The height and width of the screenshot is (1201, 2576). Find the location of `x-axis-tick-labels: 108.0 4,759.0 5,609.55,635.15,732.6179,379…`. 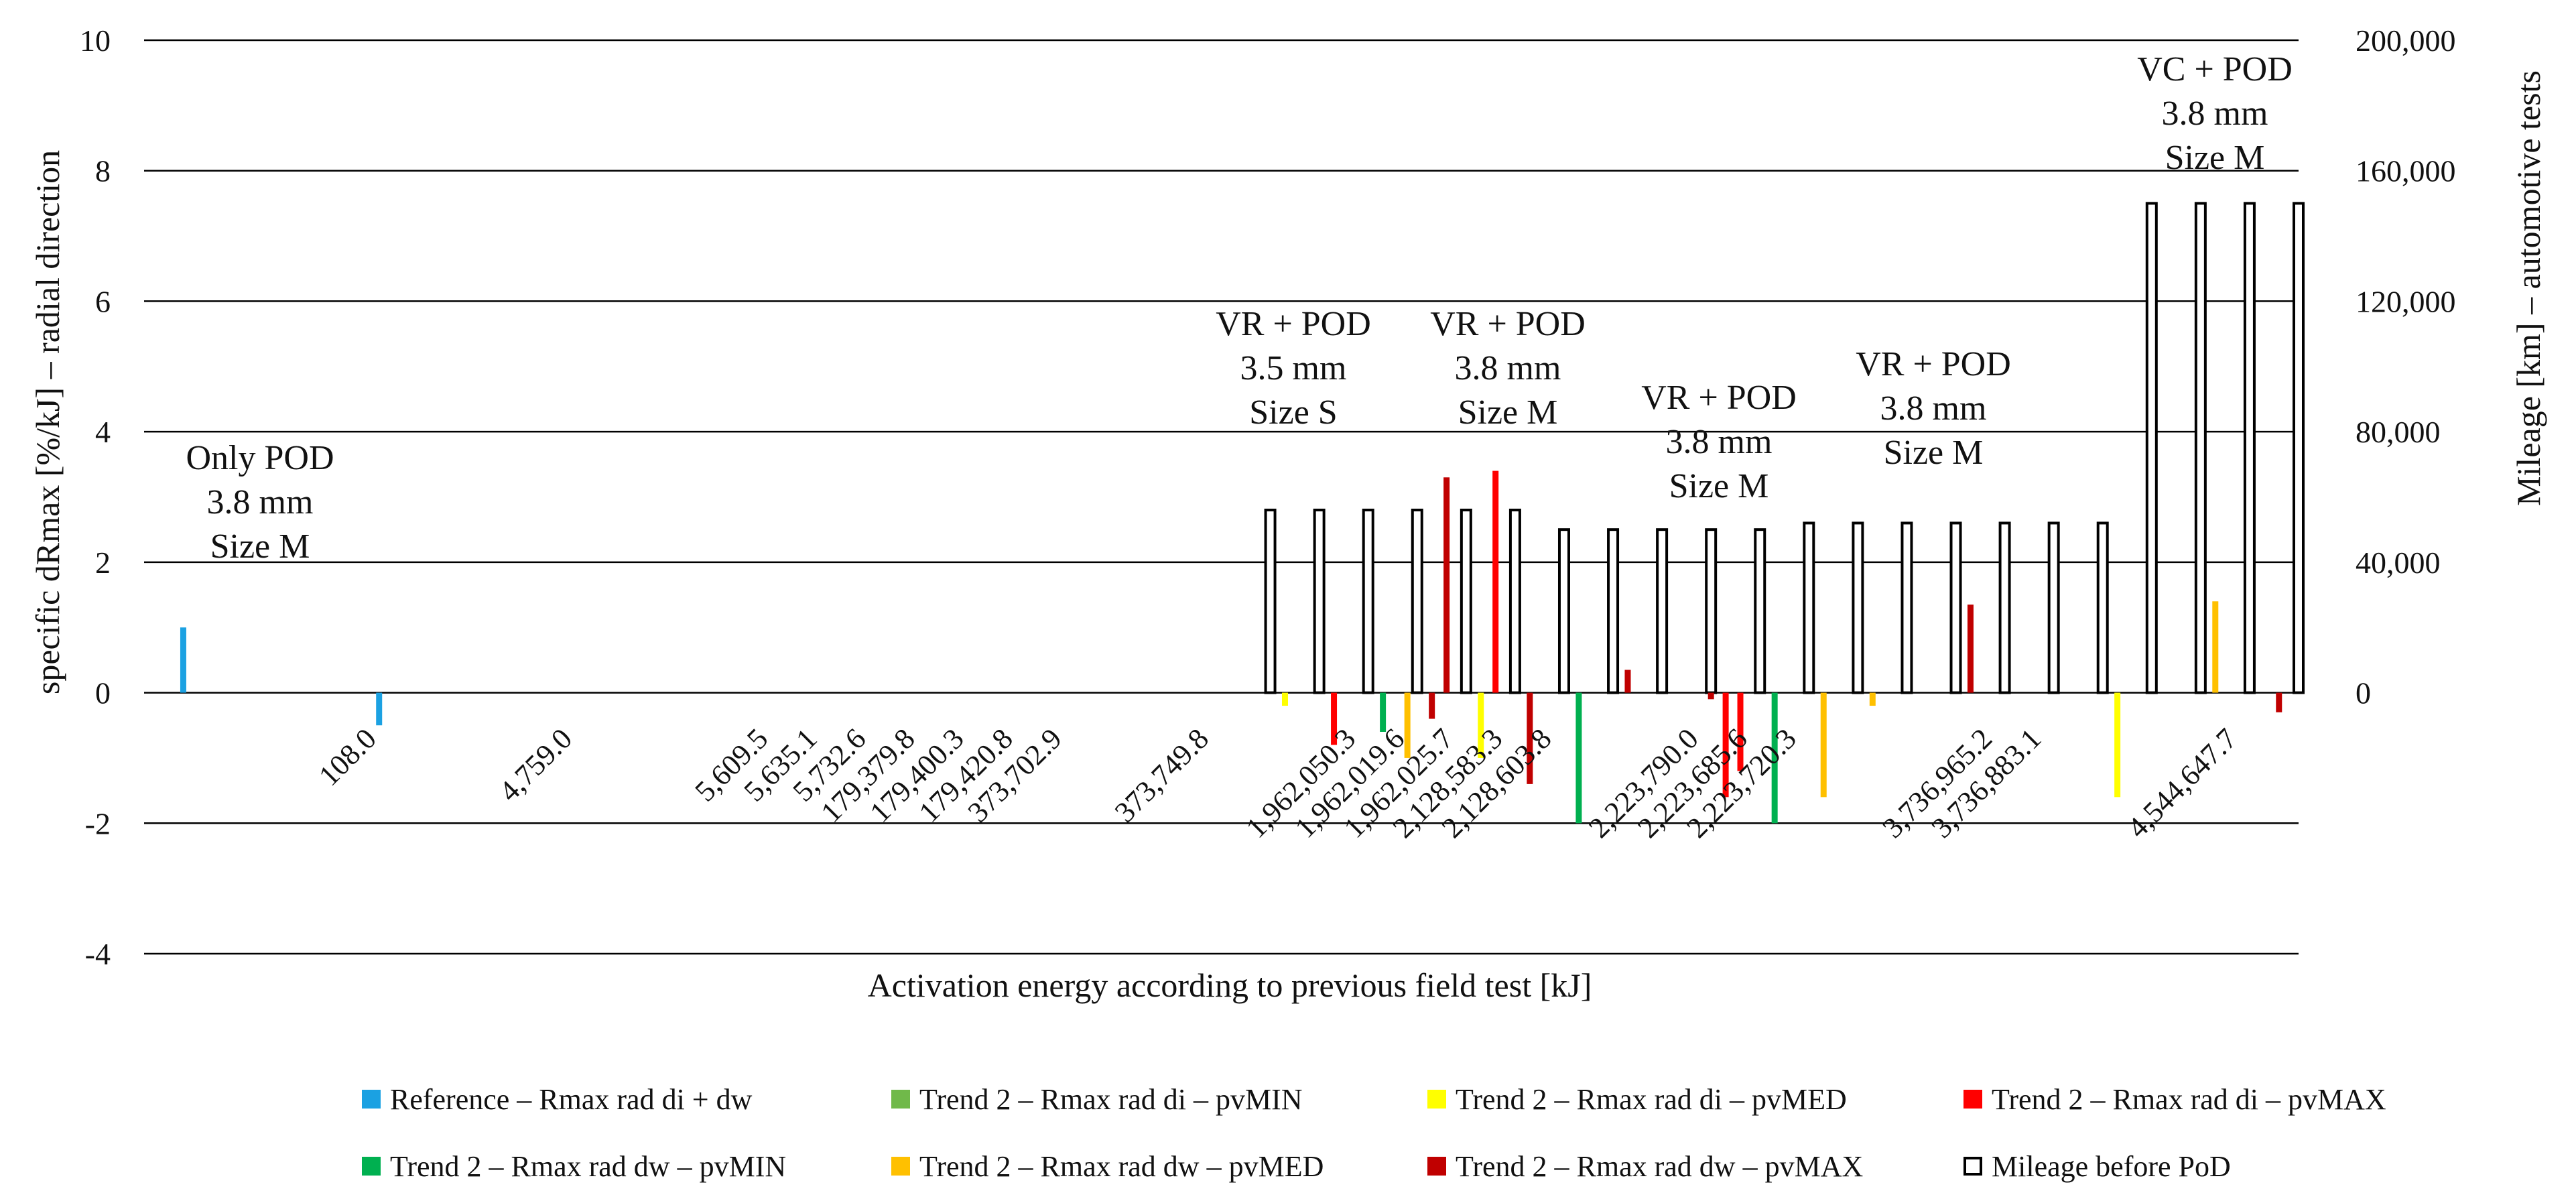

x-axis-tick-labels: 108.0 4,759.0 5,609.55,635.15,732.6179,379… is located at coordinates (1277, 783).